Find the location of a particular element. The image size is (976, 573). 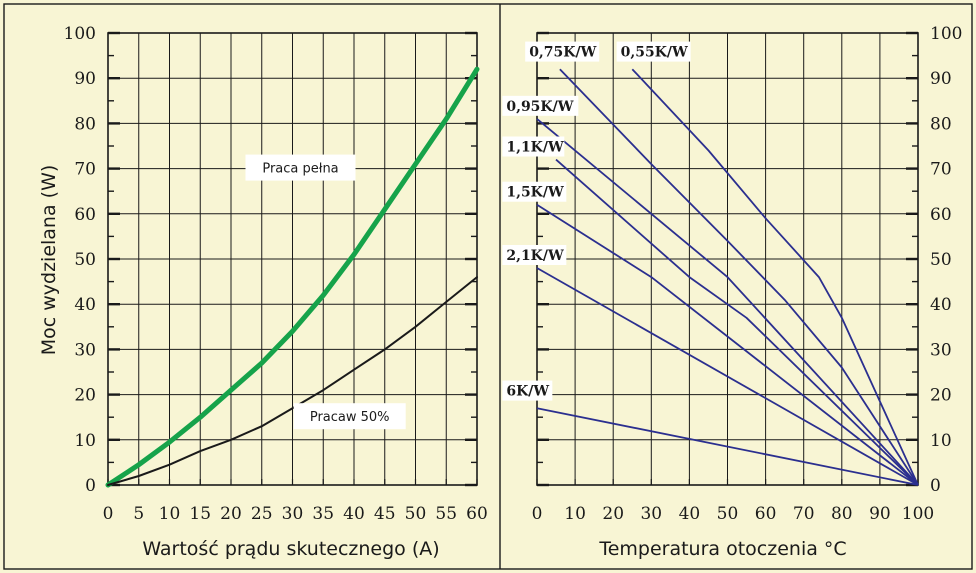

series-label: 0,55K/W is located at coordinates (654, 53).